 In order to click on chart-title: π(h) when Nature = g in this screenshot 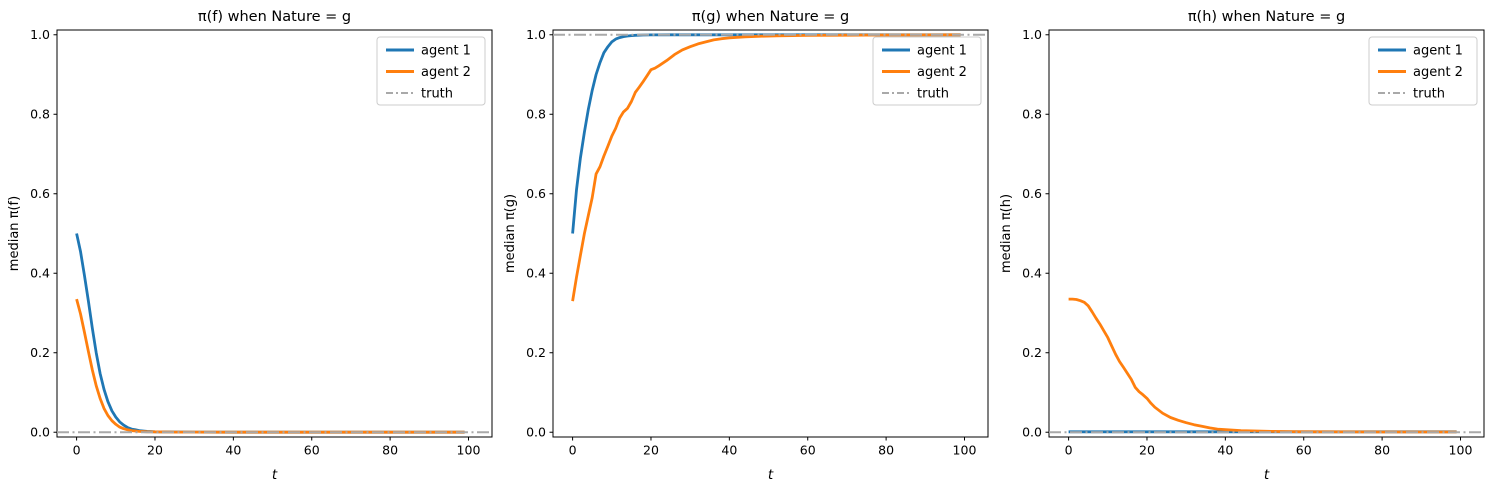, I will do `click(1266, 17)`.